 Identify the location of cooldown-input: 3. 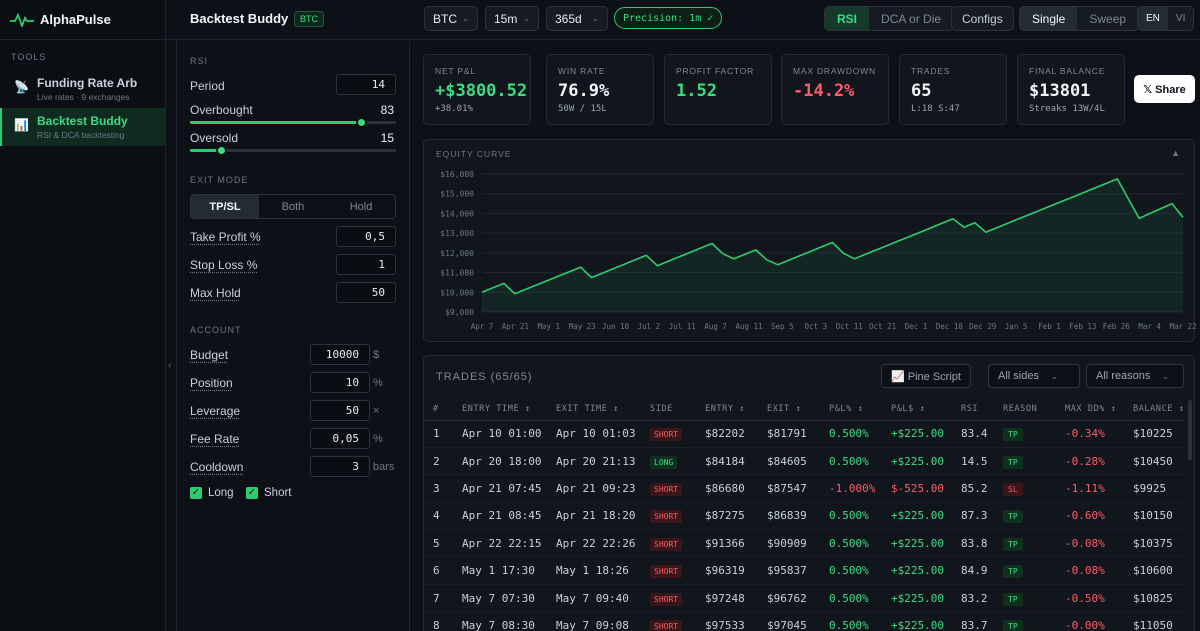
(340, 466).